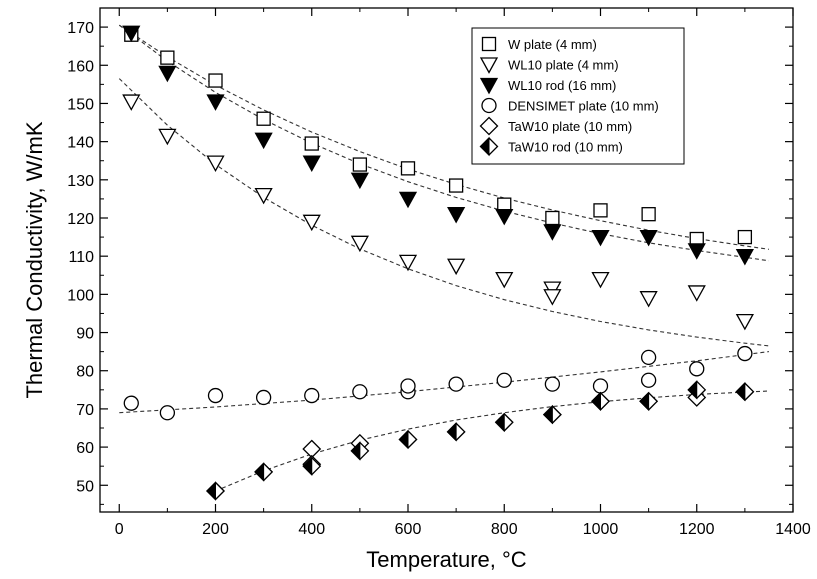  Describe the element at coordinates (80, 181) in the screenshot. I see `y-tick-label: 130` at that location.